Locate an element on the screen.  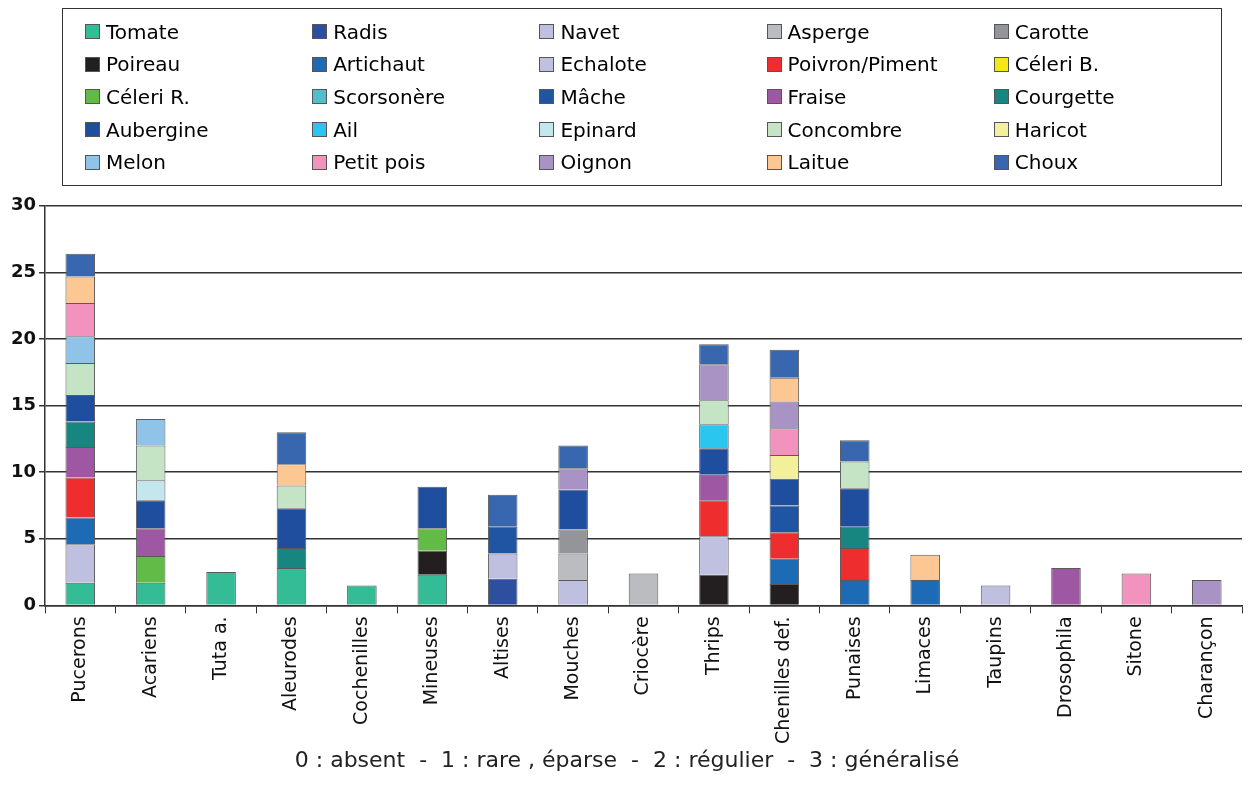
legend-label: Oignon is located at coordinates (596, 162).